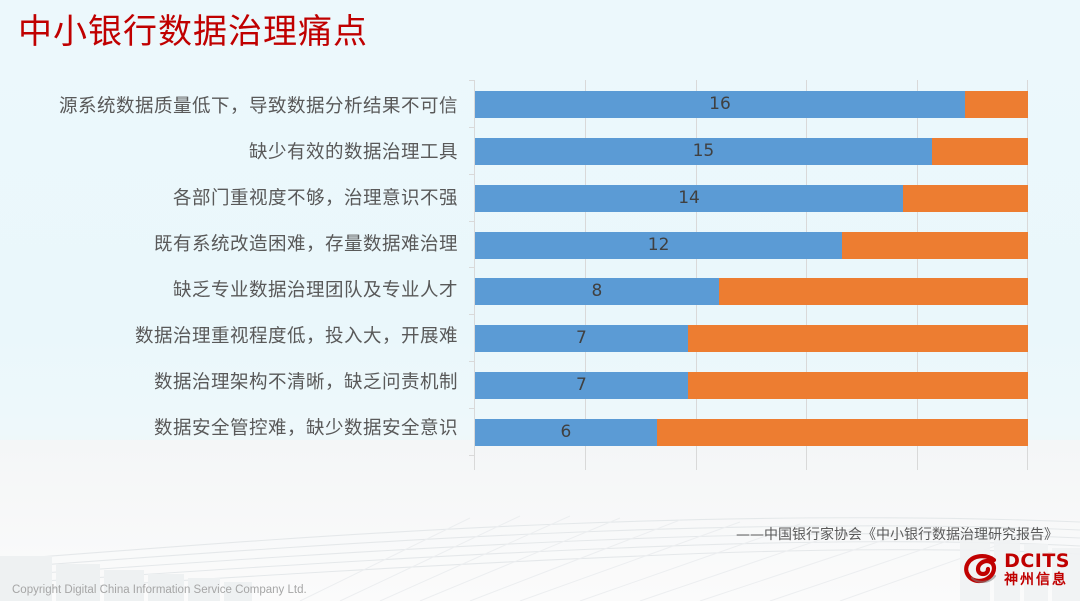 This screenshot has width=1080, height=601. I want to click on swoosh-icon, so click(981, 569).